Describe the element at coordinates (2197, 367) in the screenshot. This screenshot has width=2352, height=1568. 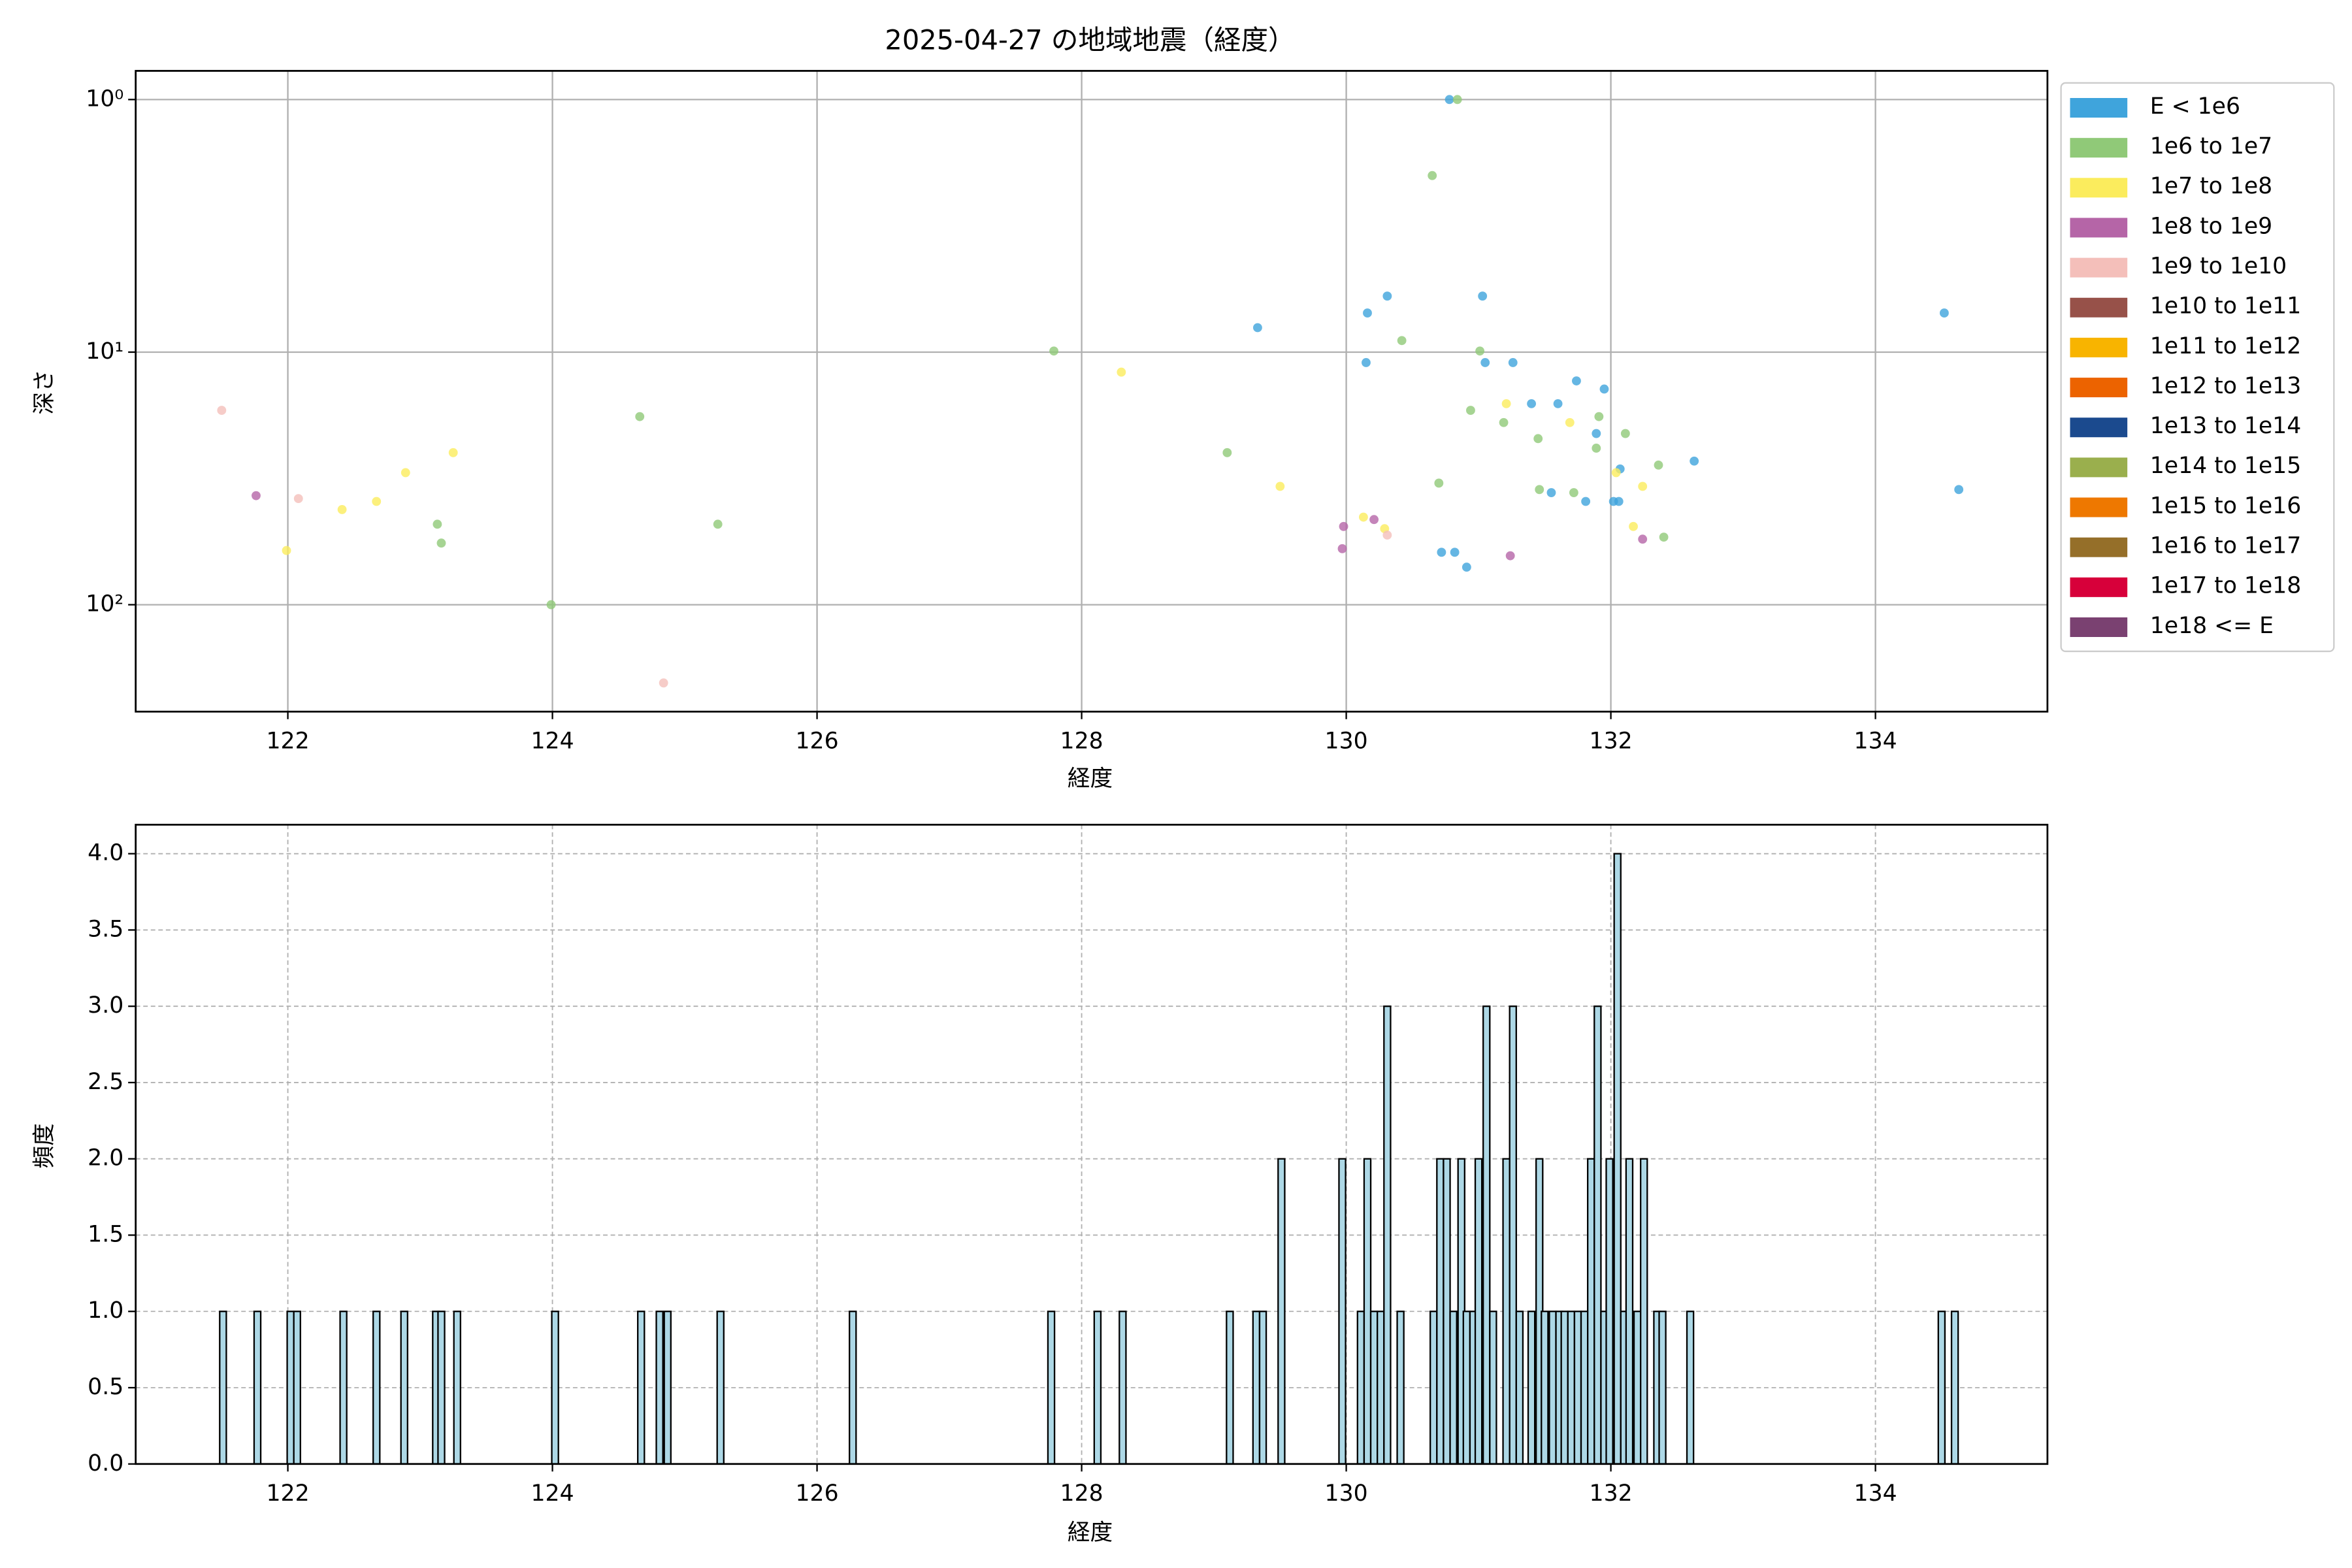
I see `legend-box` at that location.